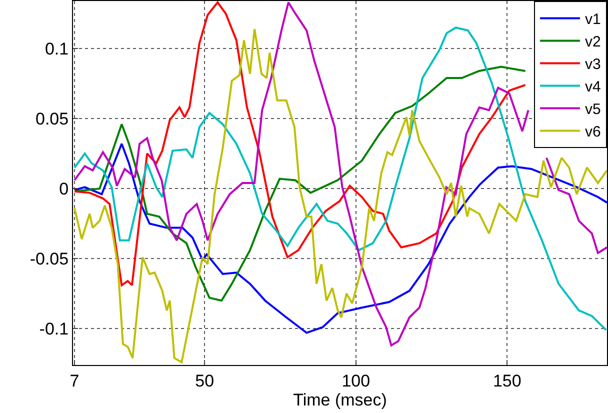  Describe the element at coordinates (593, 87) in the screenshot. I see `legend-label: v4` at that location.